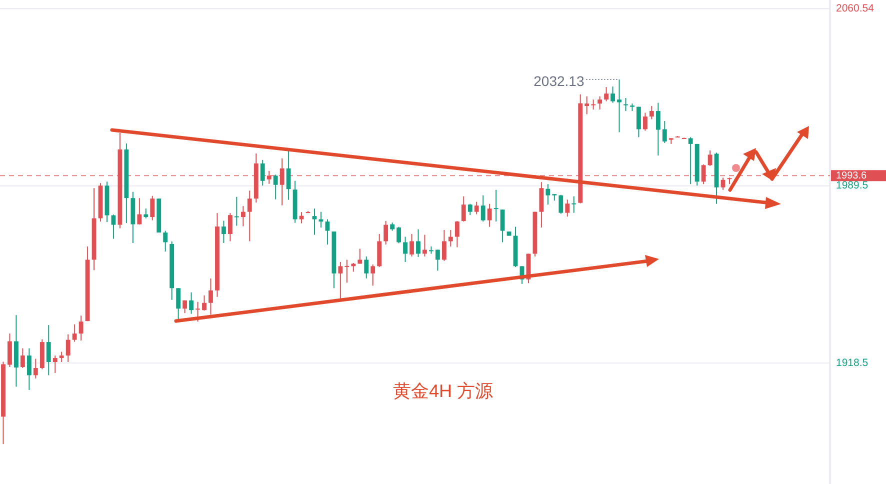 The image size is (886, 484). Describe the element at coordinates (852, 362) in the screenshot. I see `y-tick-label: 1918.5` at that location.